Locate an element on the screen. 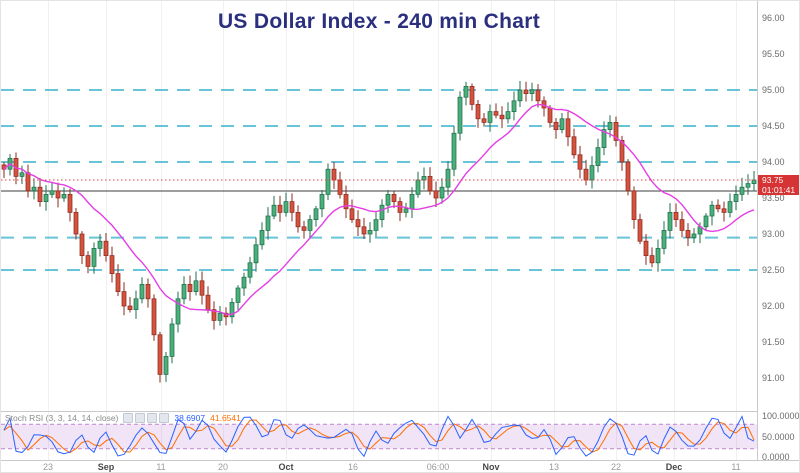 The image size is (800, 473). eye-icon is located at coordinates (128, 418).